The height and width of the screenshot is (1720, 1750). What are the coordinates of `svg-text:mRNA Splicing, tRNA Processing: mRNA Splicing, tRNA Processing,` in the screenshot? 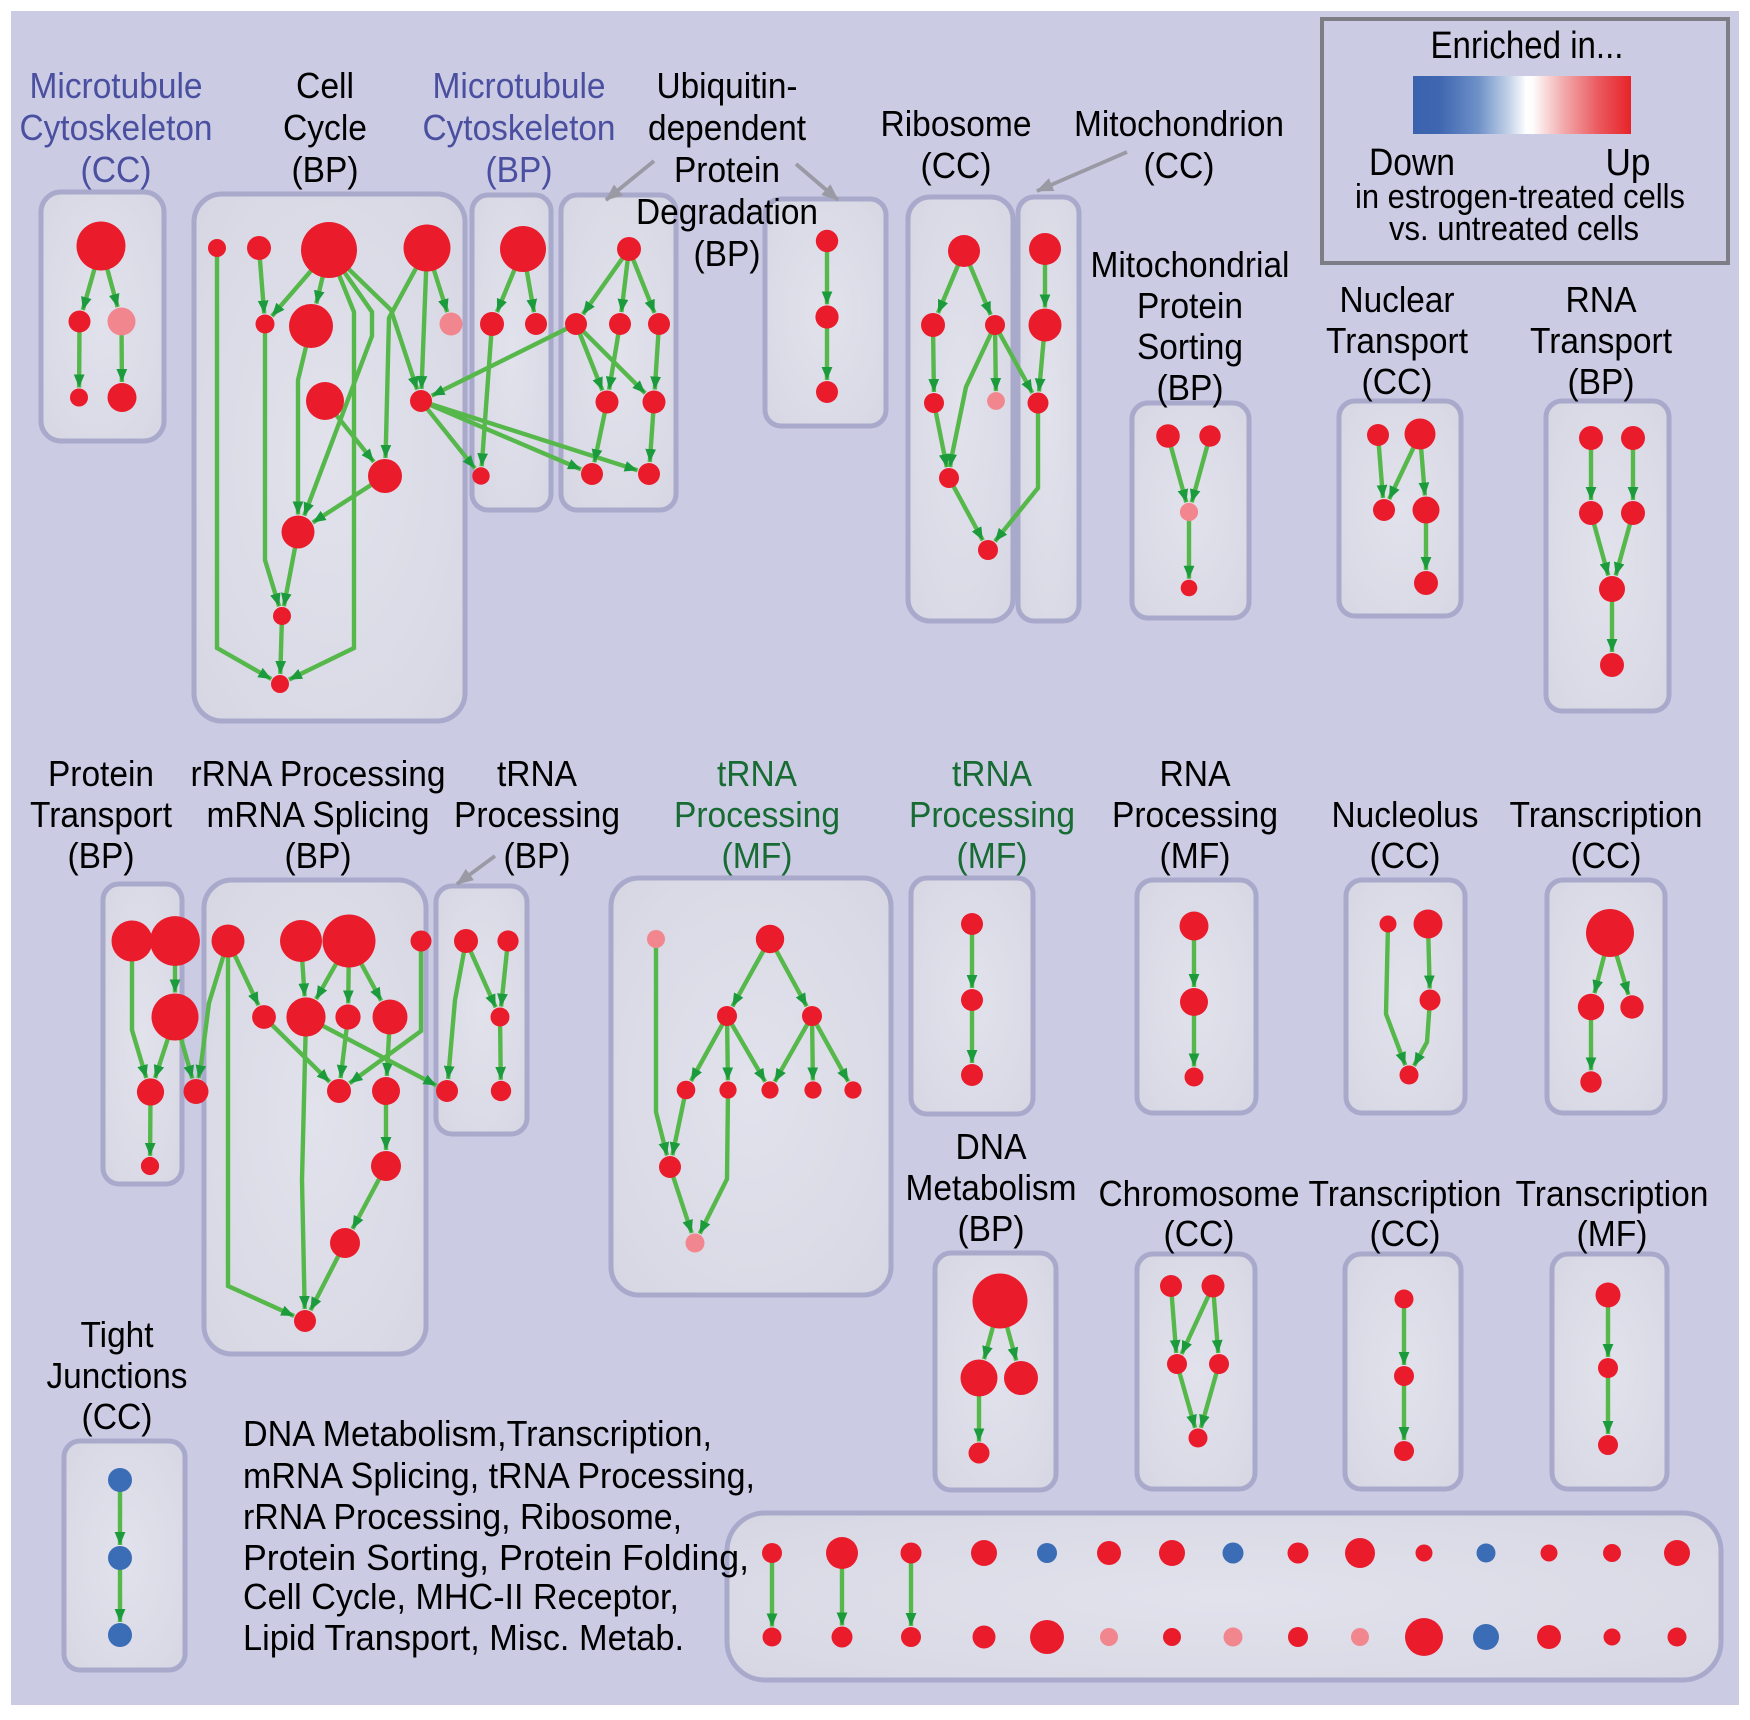 It's located at (499, 1475).